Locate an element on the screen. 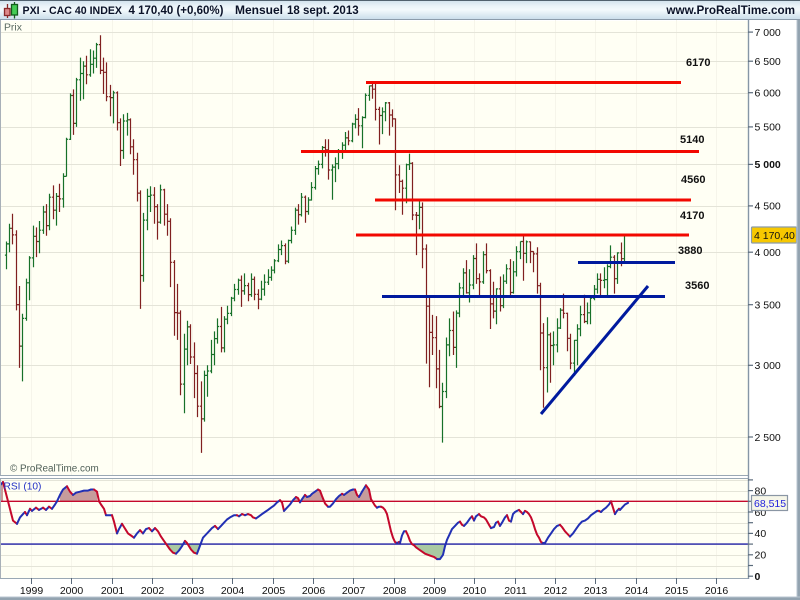  svg-text: 7 000 is located at coordinates (768, 33).